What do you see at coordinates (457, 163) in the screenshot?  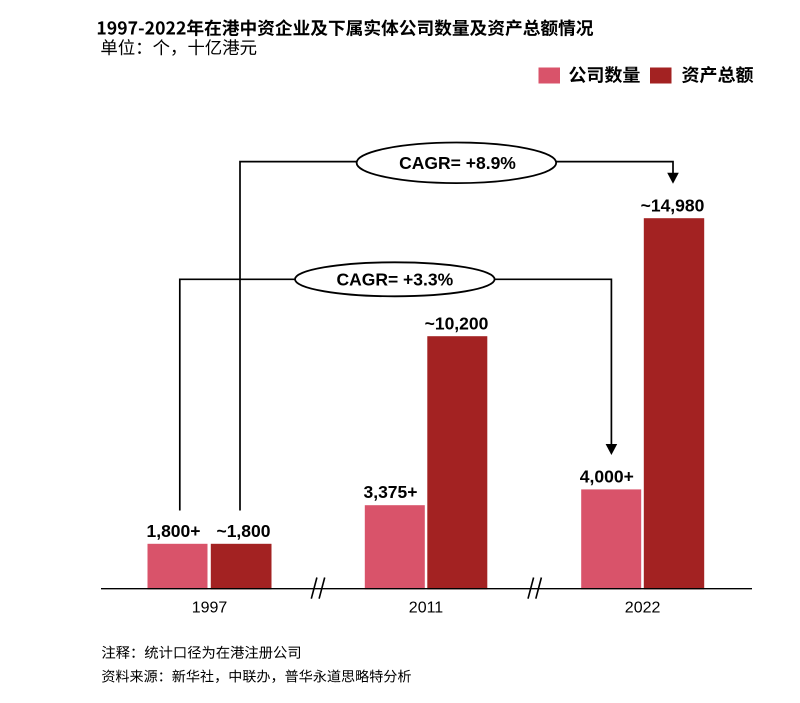 I see `svg-text: CAGR= +8.9%` at bounding box center [457, 163].